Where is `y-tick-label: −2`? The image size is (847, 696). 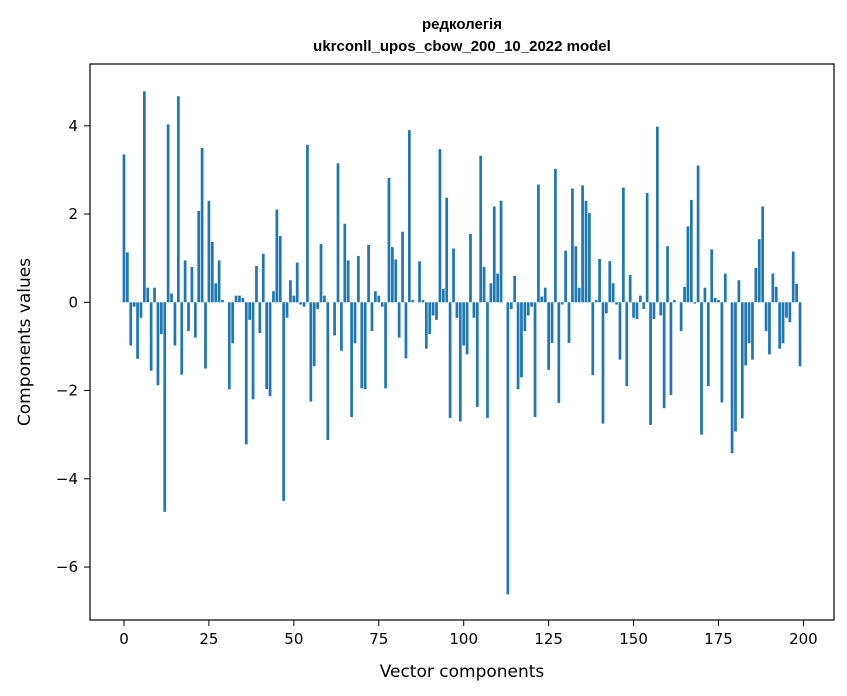 y-tick-label: −2 is located at coordinates (67, 391).